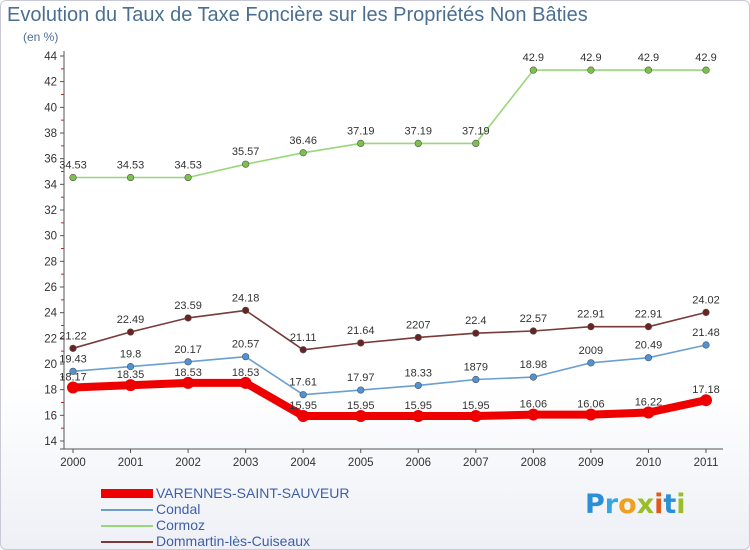 The width and height of the screenshot is (750, 550). I want to click on y-tick-label: 16, so click(50, 416).